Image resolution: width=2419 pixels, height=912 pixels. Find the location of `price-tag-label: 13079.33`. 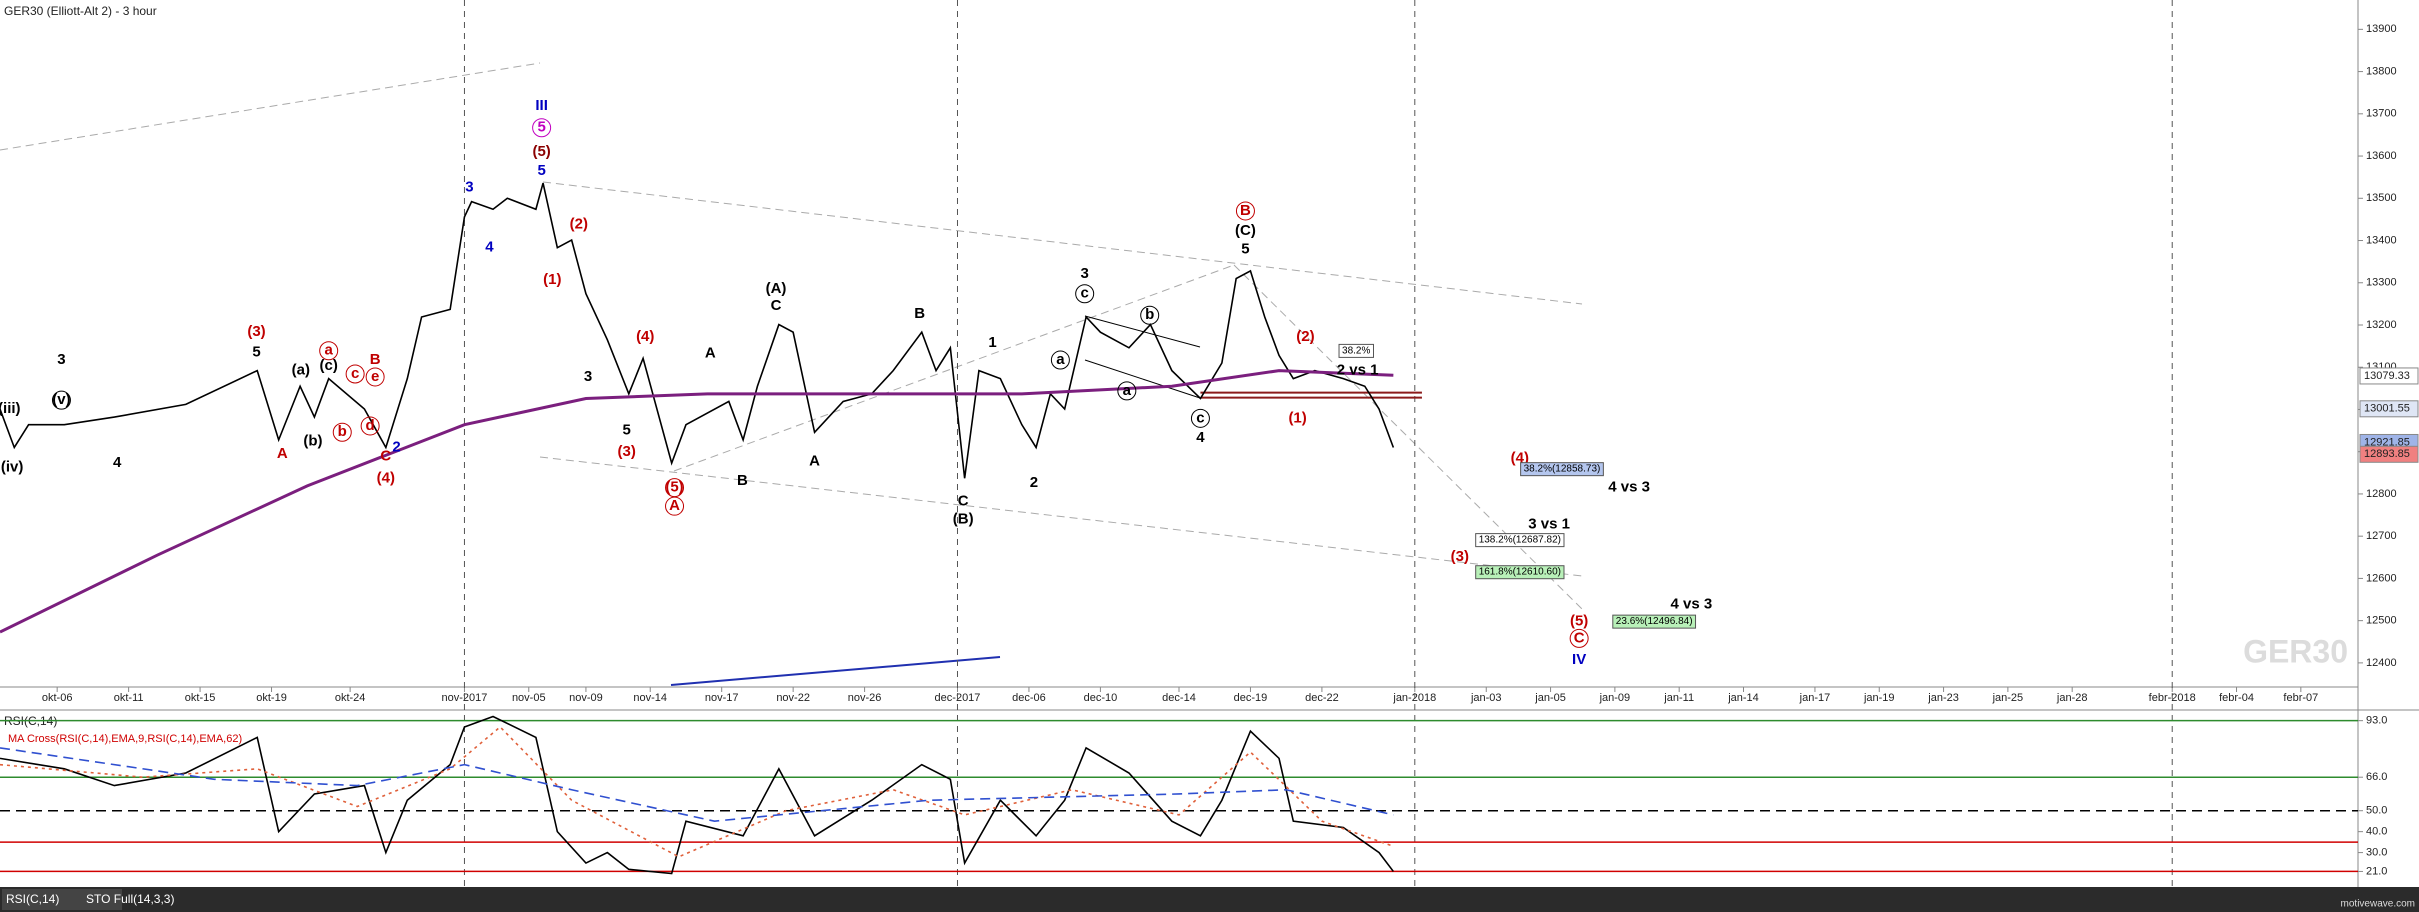

price-tag-label: 13079.33 is located at coordinates (2387, 376).